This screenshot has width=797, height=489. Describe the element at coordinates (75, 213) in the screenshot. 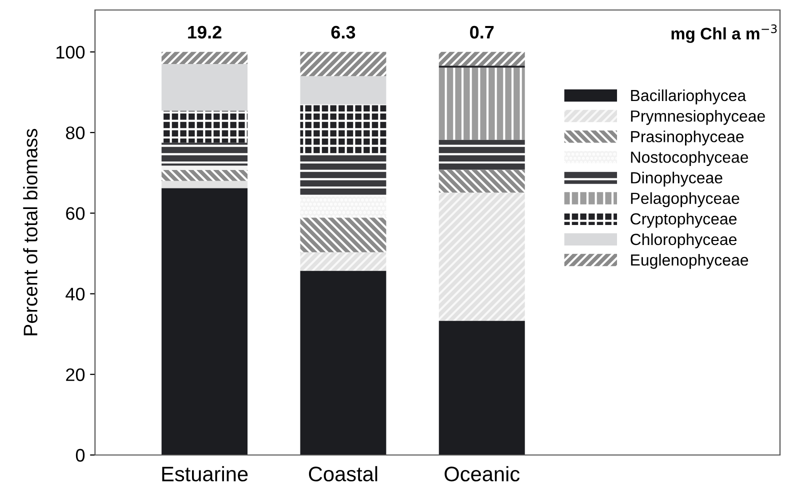

I see `y-tick-label: 60` at that location.